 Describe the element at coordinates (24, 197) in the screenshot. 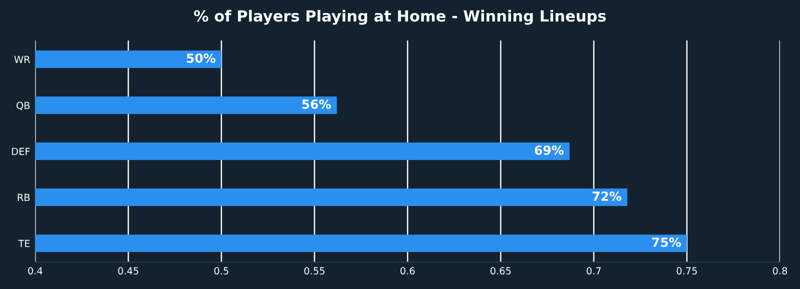

I see `y-tick-label: RB` at that location.